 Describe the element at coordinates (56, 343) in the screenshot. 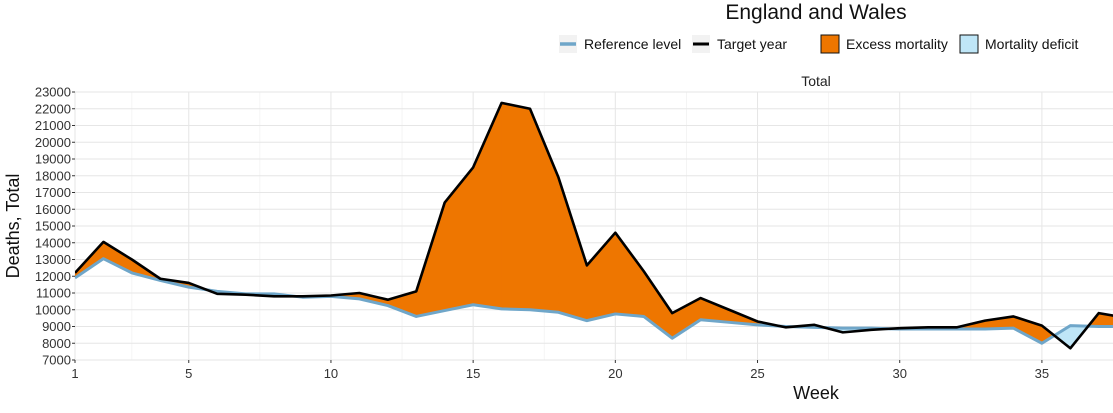

I see `y-tick-label: 8000` at that location.